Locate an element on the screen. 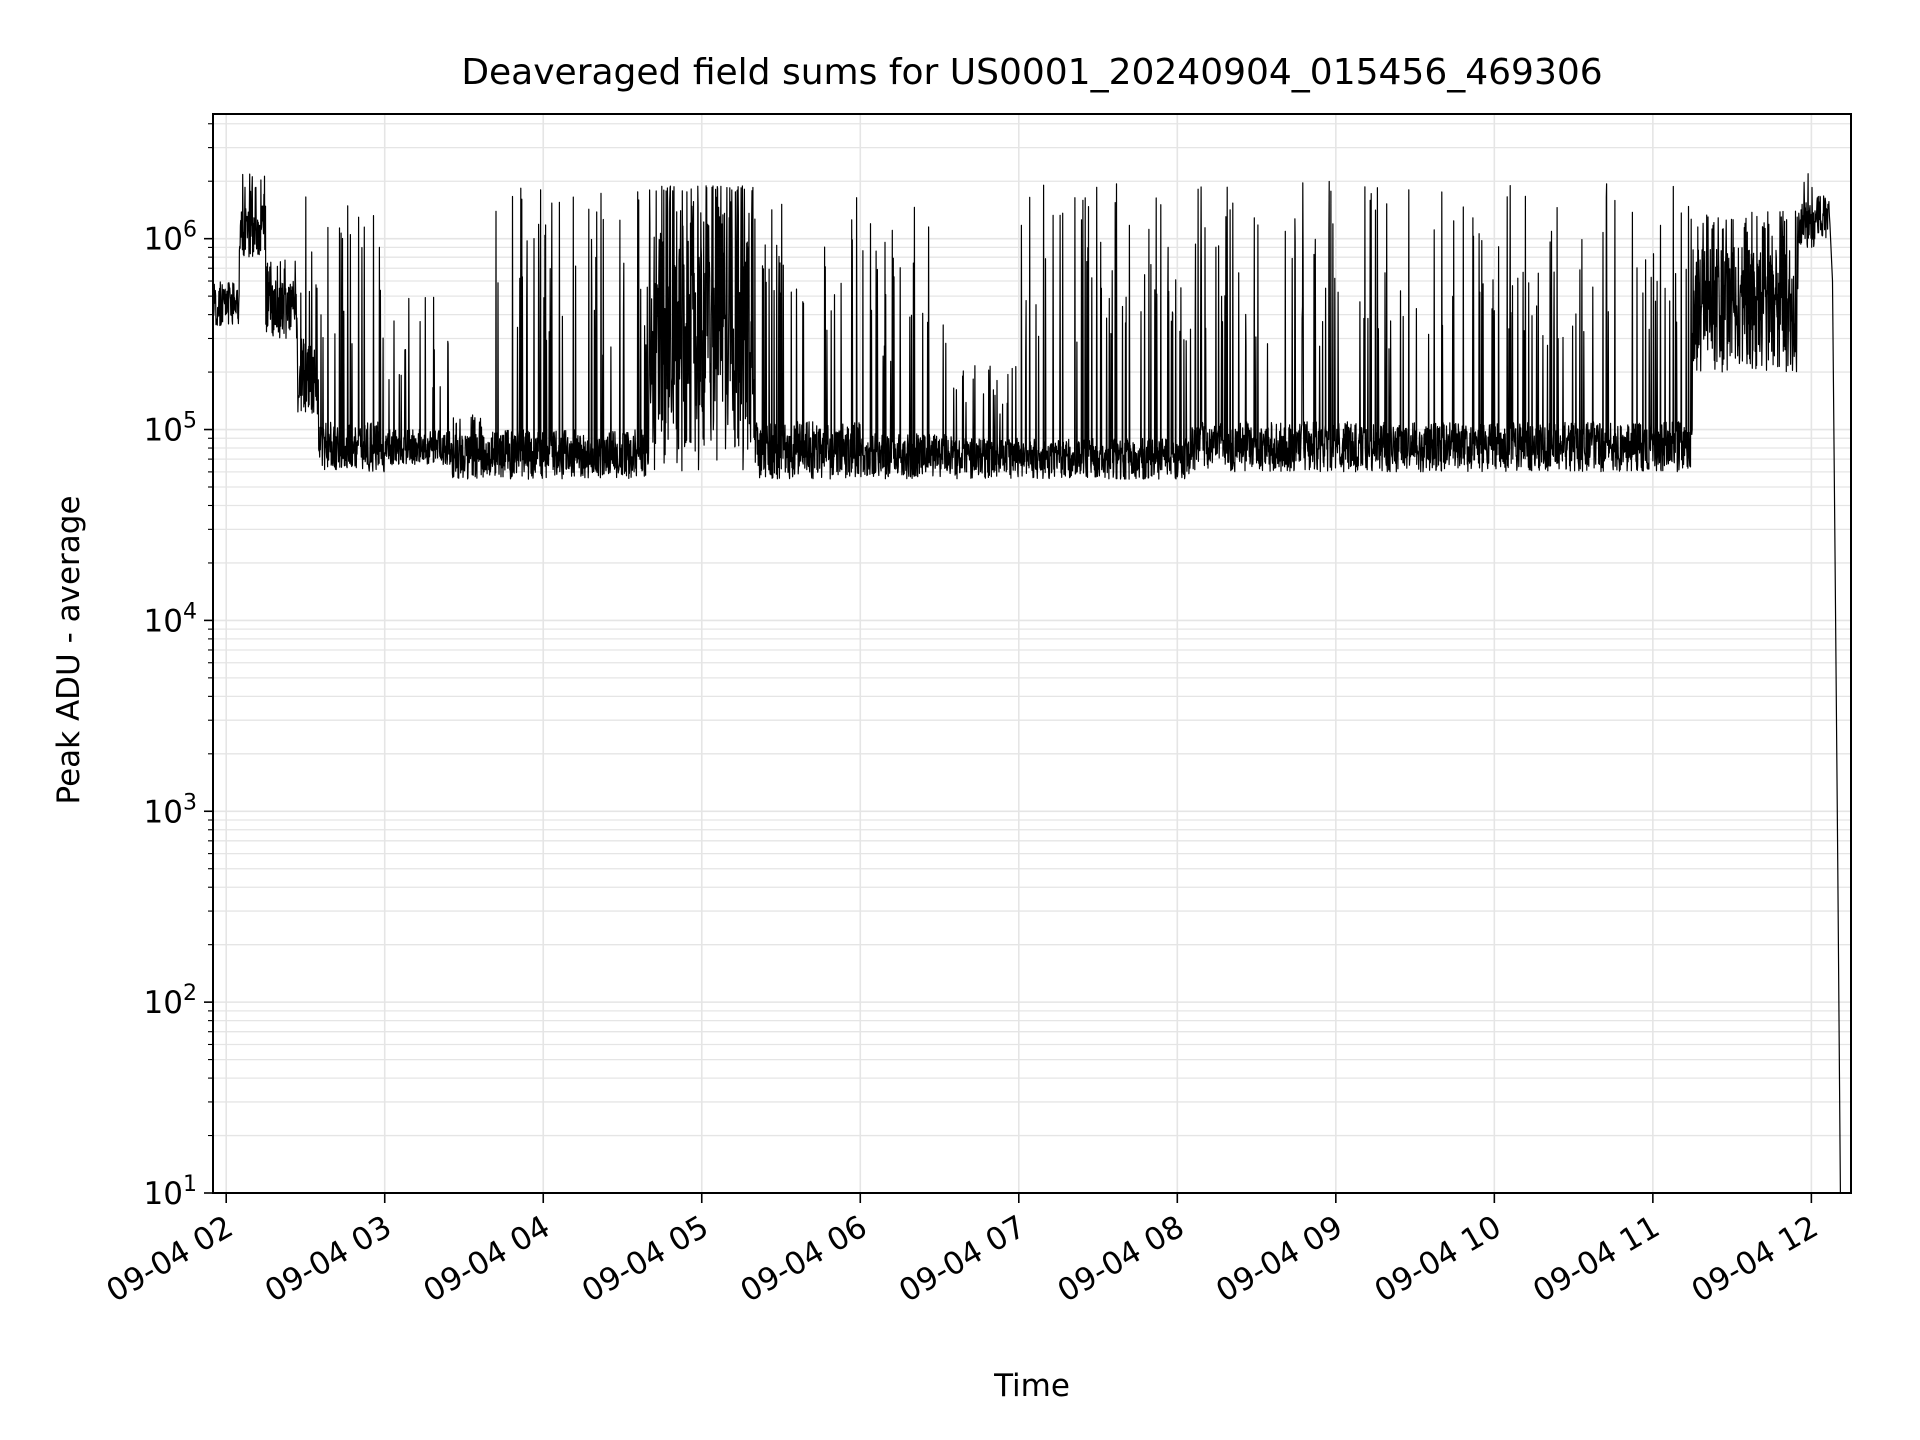 This screenshot has width=1920, height=1440. x-tick-label: 09-04 09 is located at coordinates (1279, 1259).